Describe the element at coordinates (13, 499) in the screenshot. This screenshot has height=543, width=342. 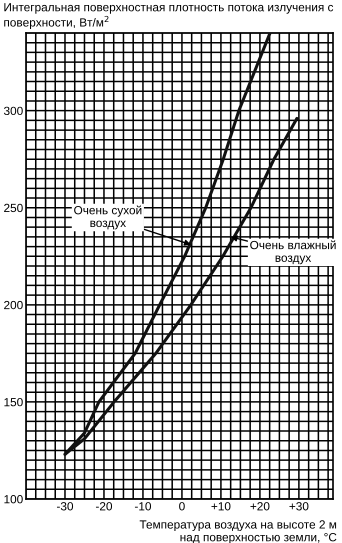
I see `y-tick-label: 100` at that location.